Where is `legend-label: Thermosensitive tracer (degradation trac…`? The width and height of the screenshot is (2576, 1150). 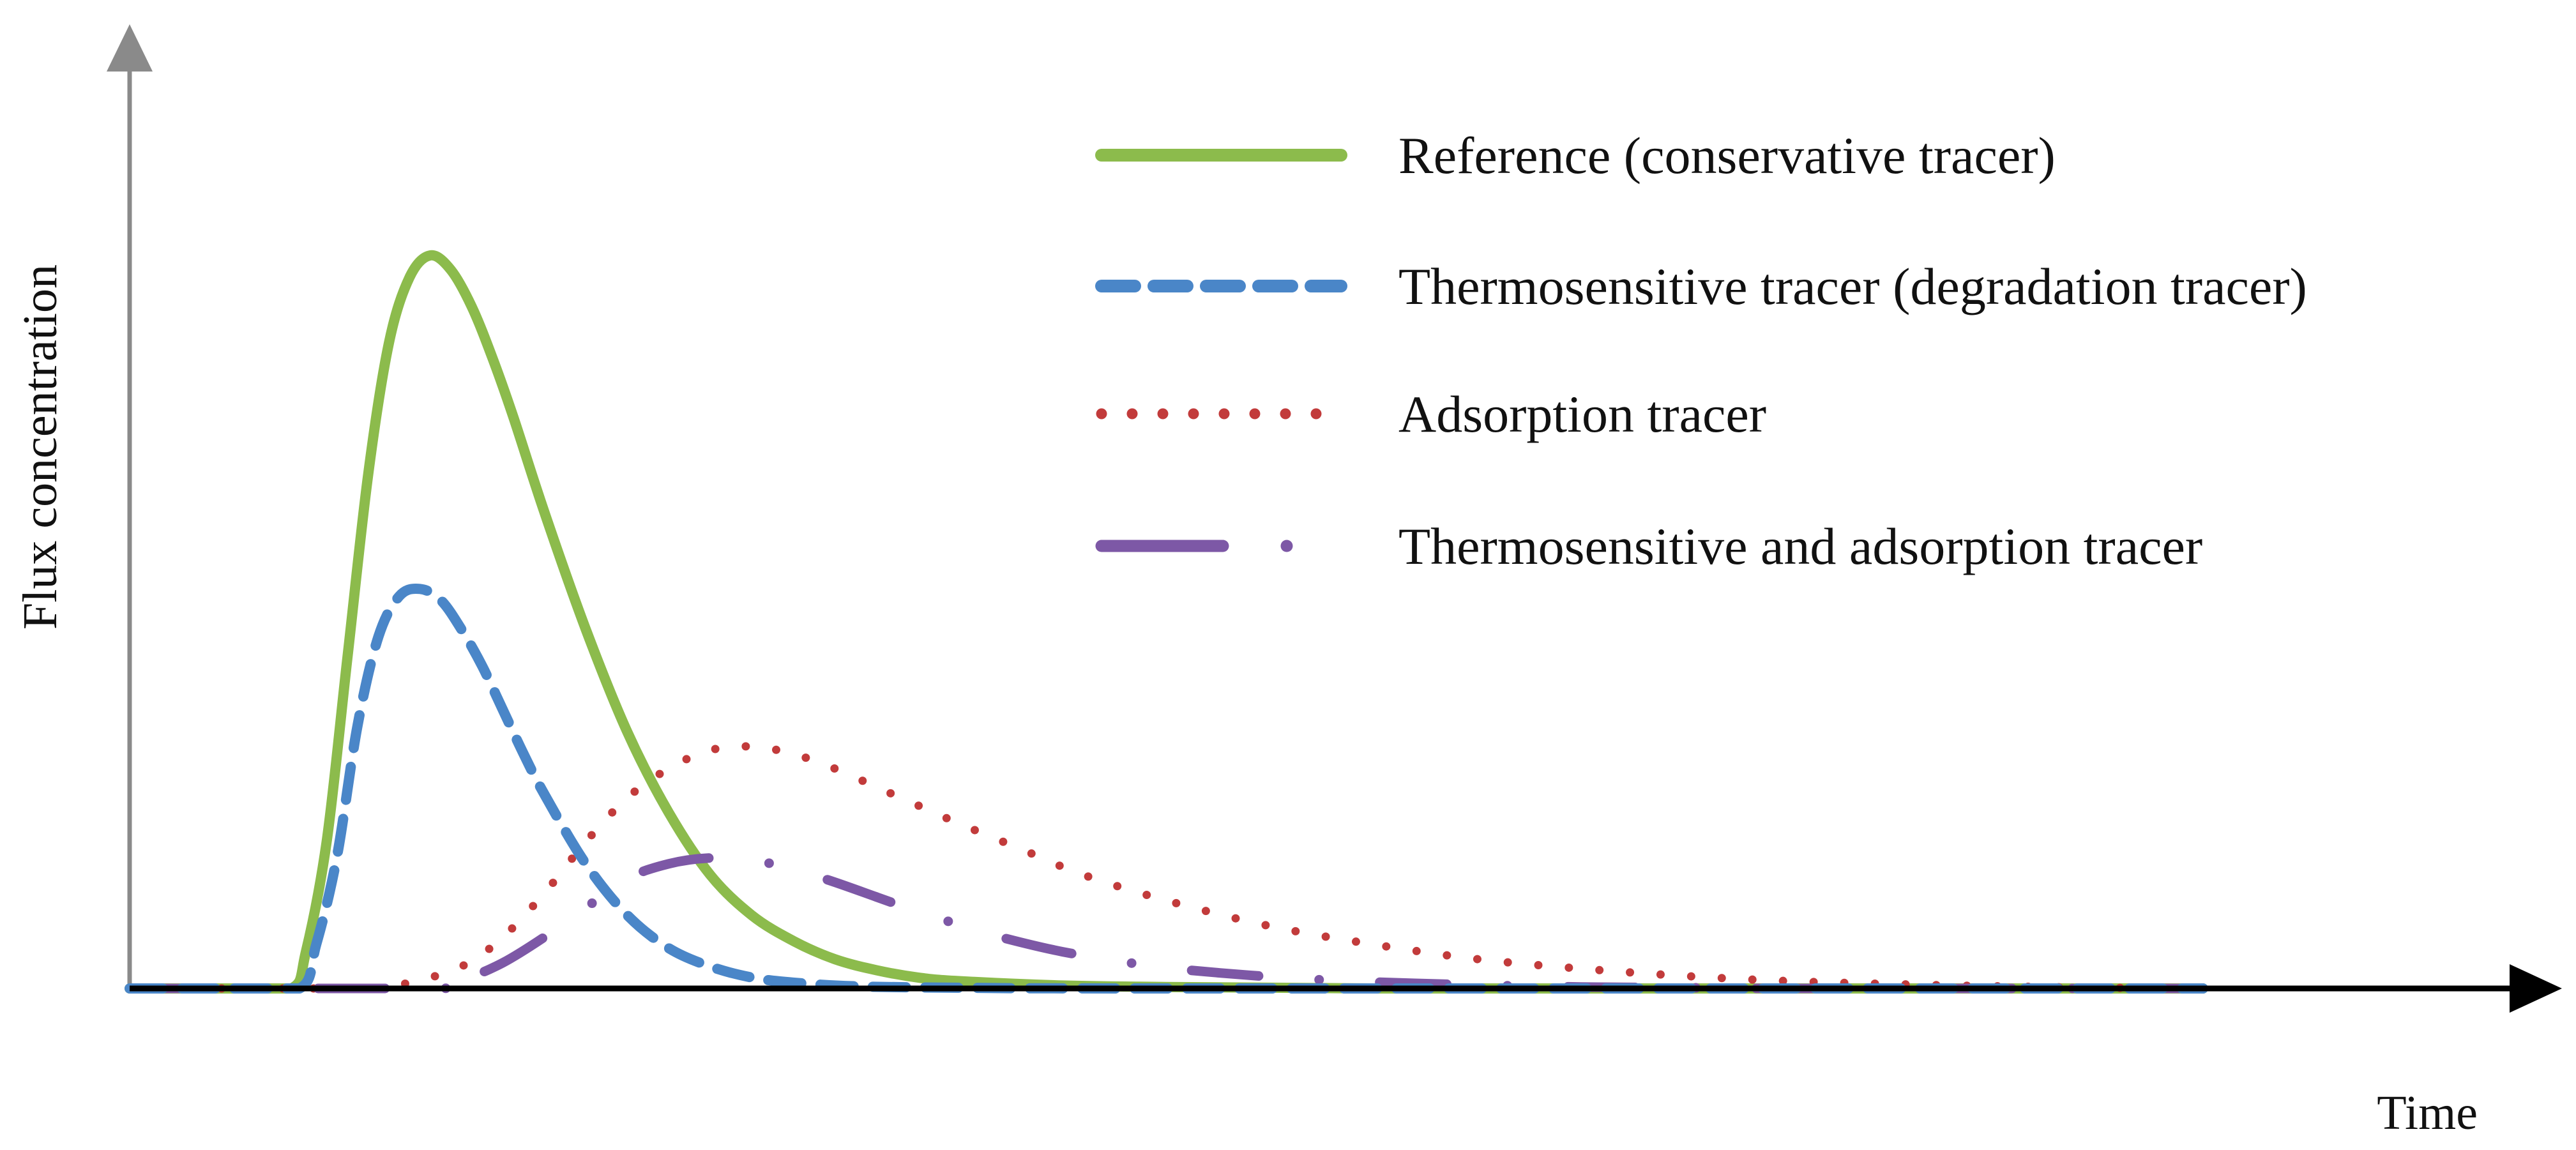
legend-label: Thermosensitive tracer (degradation trac… is located at coordinates (1853, 286).